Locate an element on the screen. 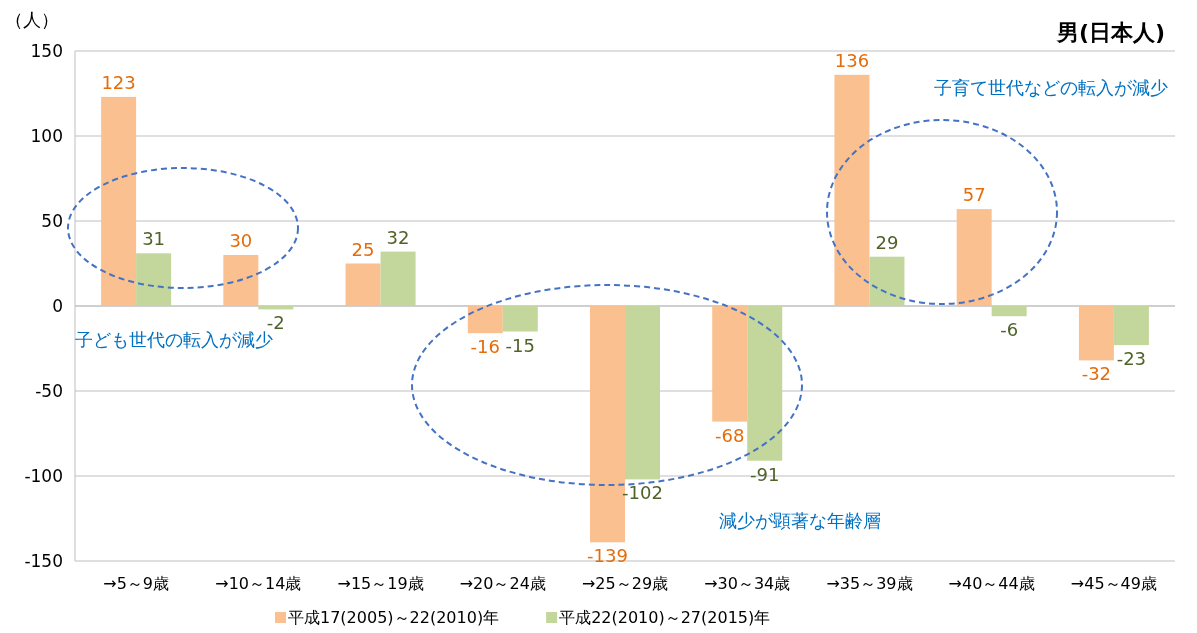  data-label: 136 is located at coordinates (852, 60).